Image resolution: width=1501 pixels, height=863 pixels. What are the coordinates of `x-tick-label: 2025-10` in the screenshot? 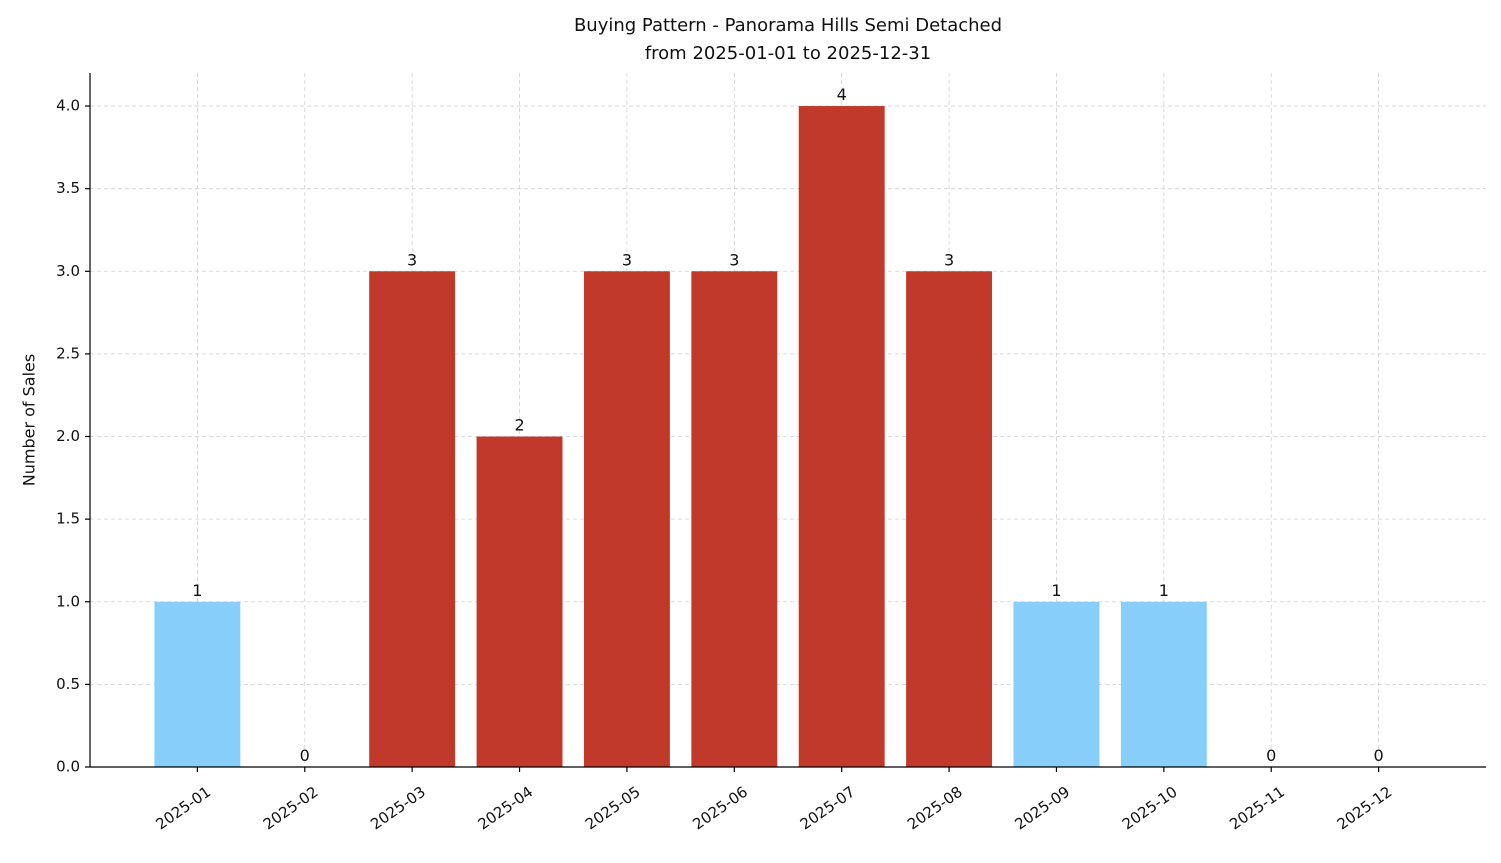 It's located at (1150, 808).